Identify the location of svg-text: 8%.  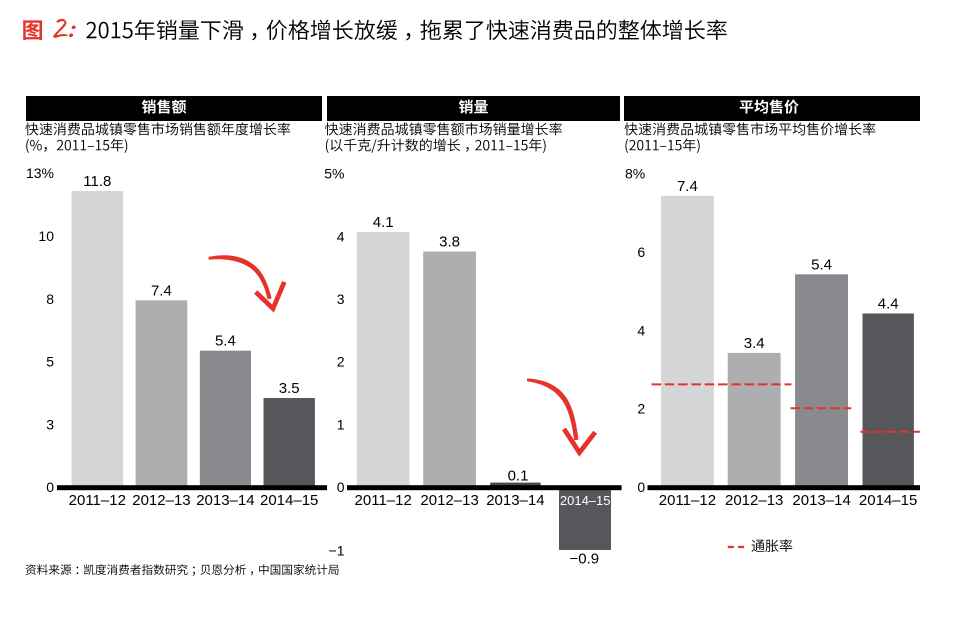
(635, 174).